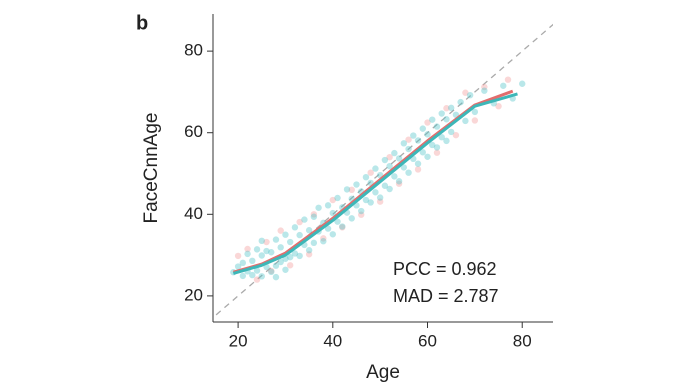  I want to click on x-tick-label: 20, so click(238, 340).